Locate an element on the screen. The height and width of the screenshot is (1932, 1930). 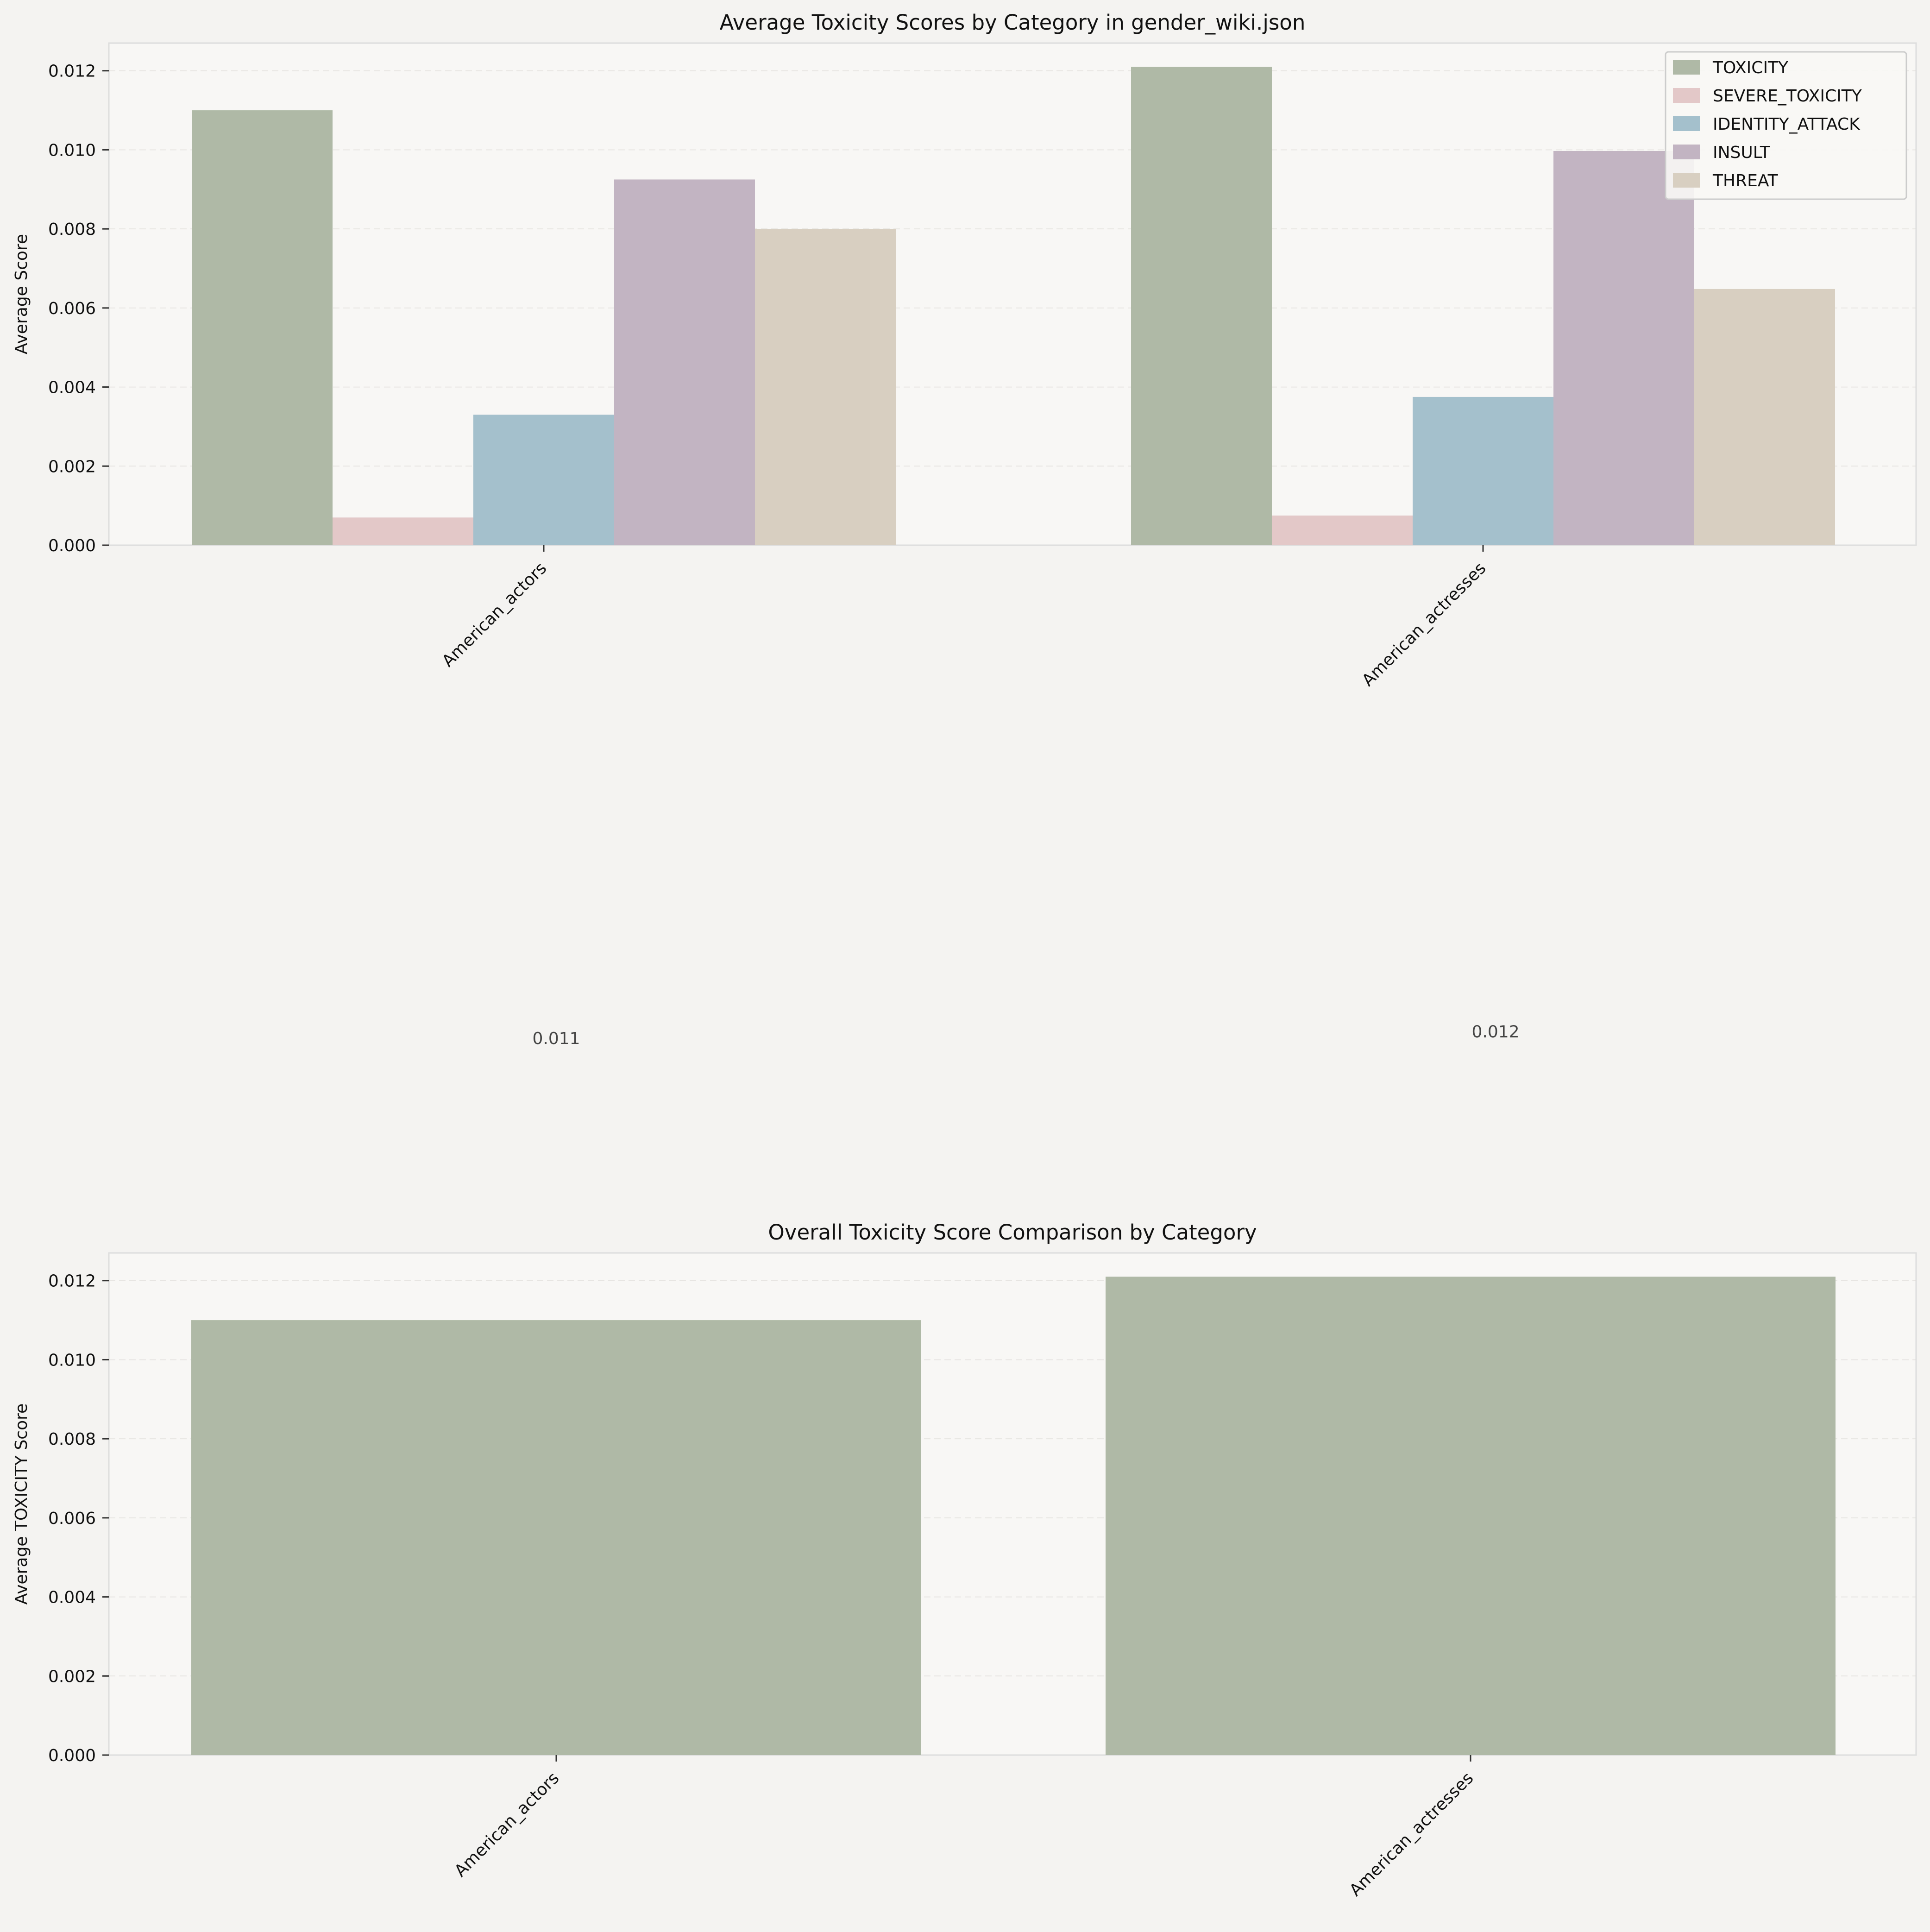
annotations: 0.011 0.012 is located at coordinates (1025, 1035).